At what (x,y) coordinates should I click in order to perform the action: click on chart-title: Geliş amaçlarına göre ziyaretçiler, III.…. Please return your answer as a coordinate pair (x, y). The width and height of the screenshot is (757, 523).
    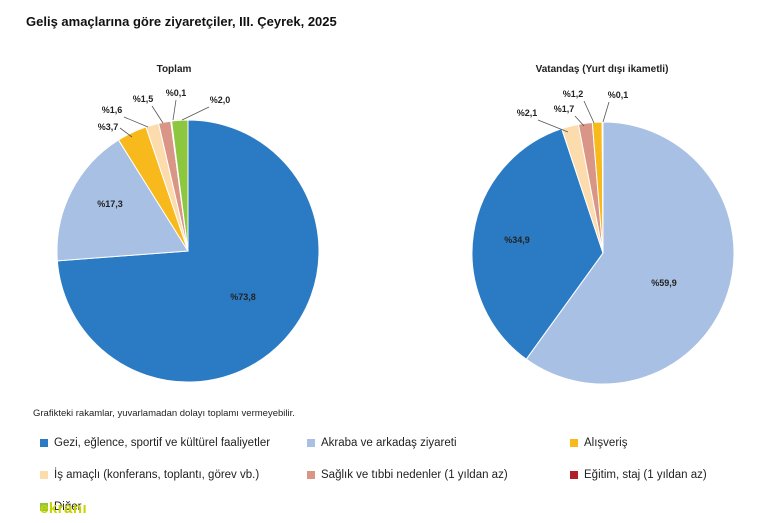
    Looking at the image, I should click on (181, 21).